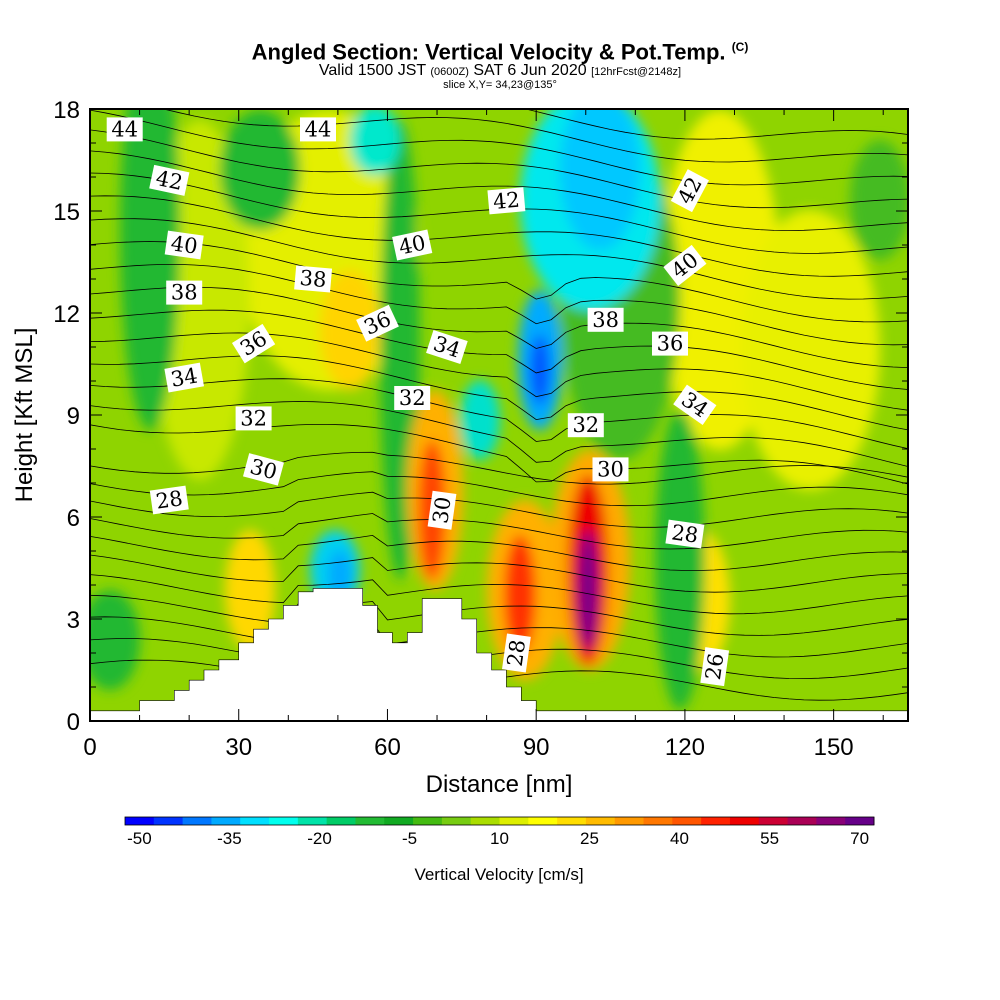  Describe the element at coordinates (66, 110) in the screenshot. I see `y-tick-label: 18` at that location.